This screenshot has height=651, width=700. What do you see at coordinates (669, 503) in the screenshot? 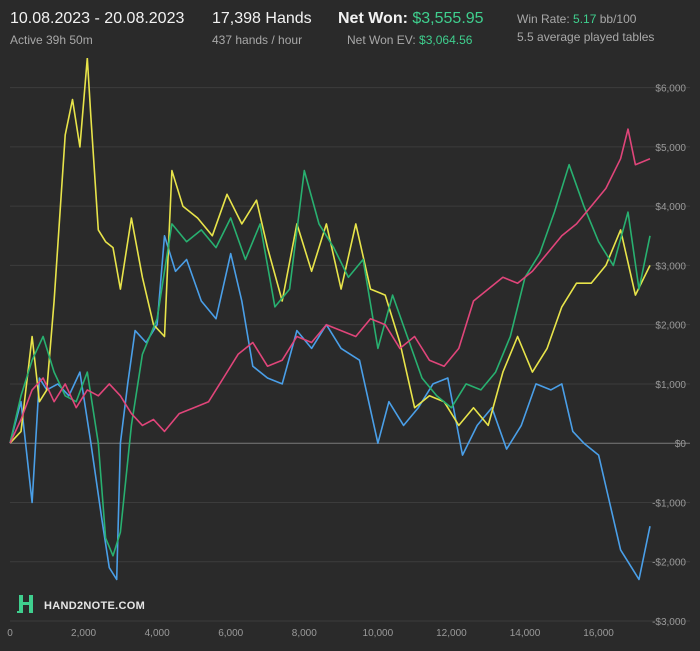
I see `y-tick-label-2: -$1,000` at bounding box center [669, 503].